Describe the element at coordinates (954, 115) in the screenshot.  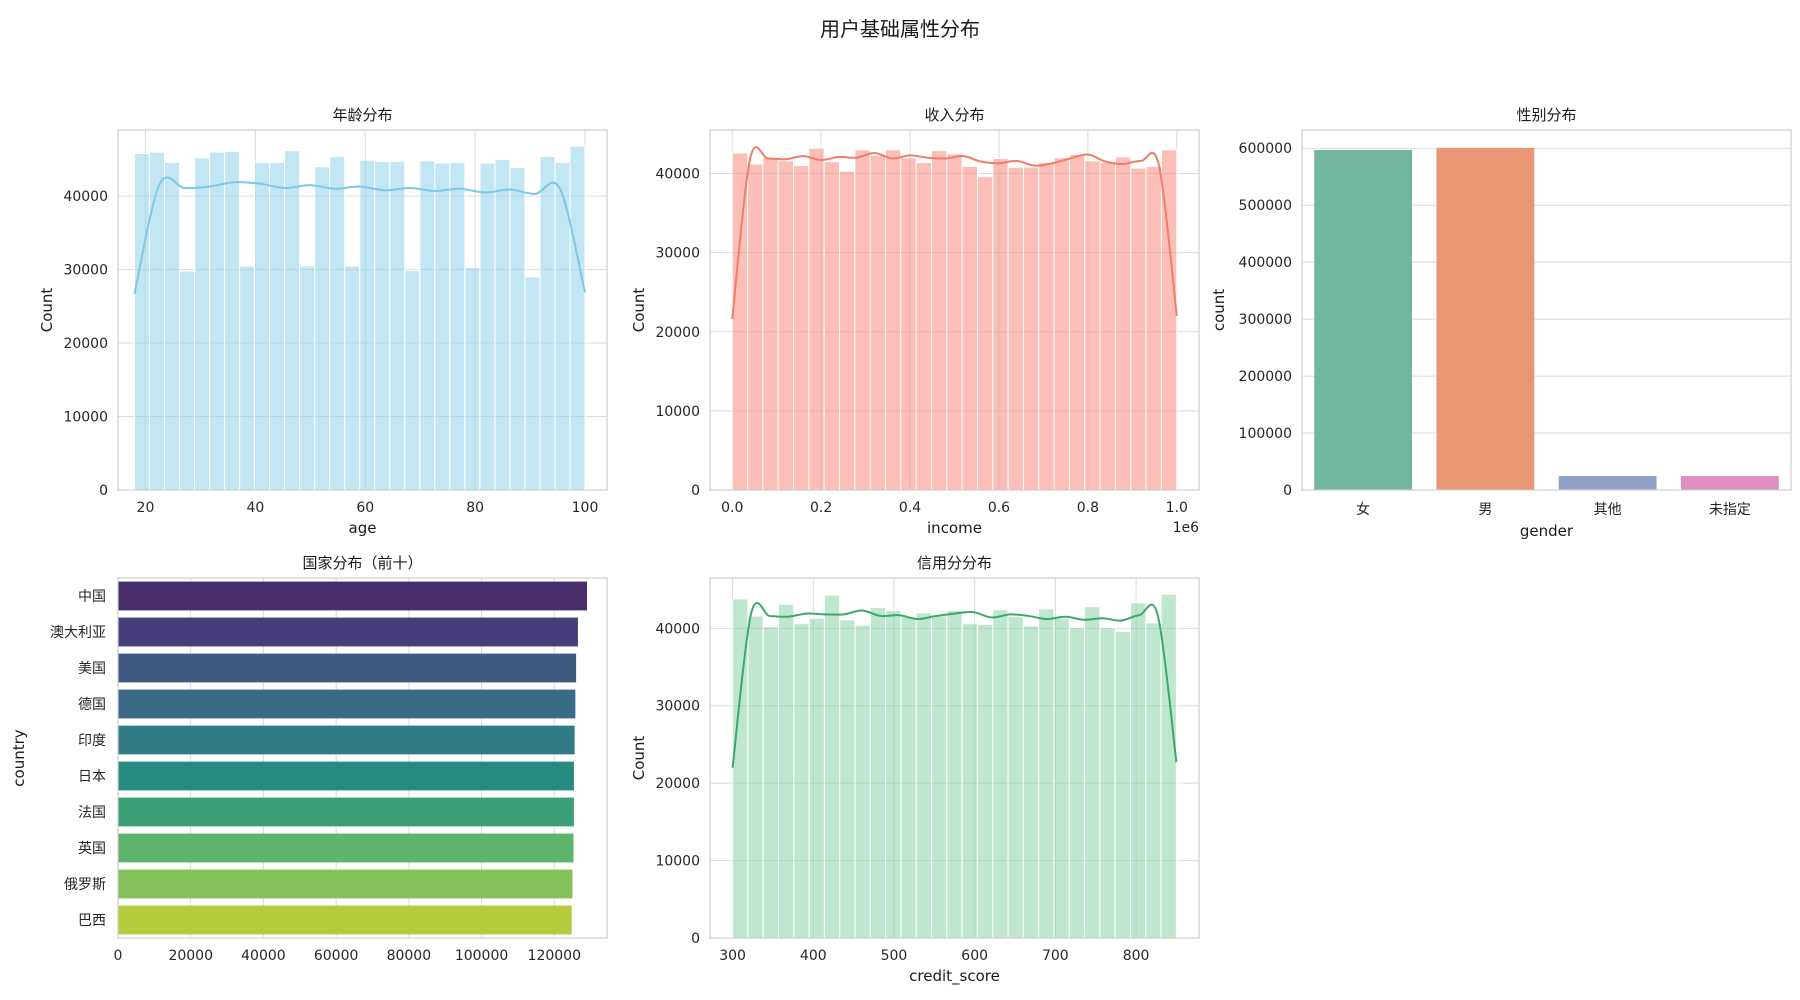
I see `chart-title: 收入分布` at that location.